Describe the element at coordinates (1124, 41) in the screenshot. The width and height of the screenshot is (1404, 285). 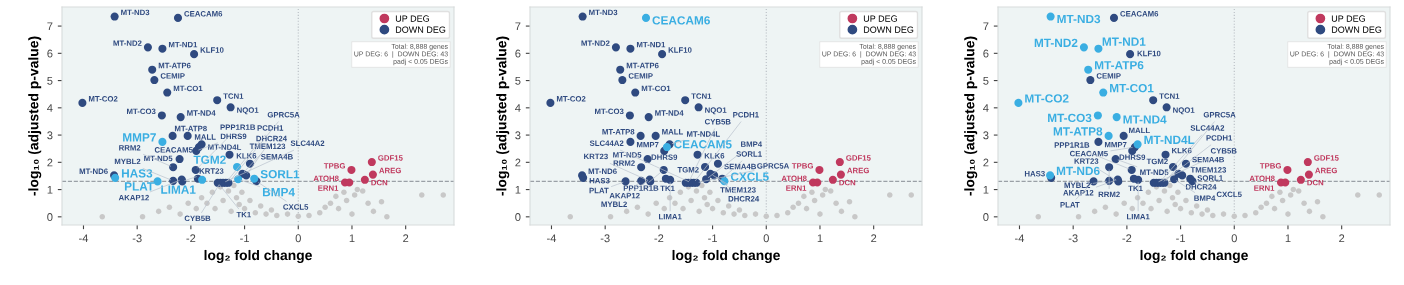
I see `annotation: MT-ND1` at that location.